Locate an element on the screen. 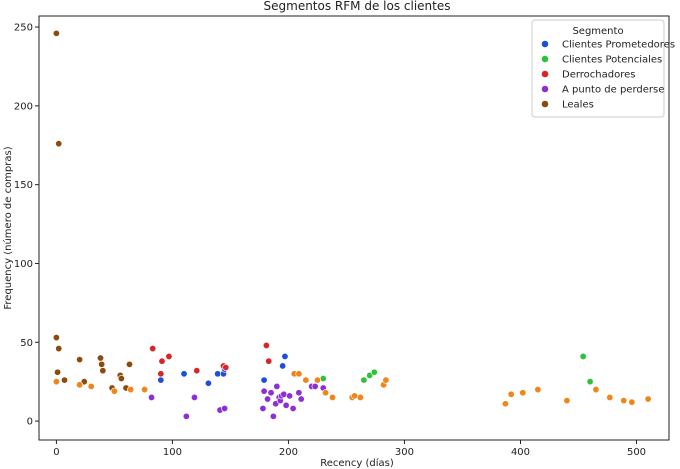 Image resolution: width=680 pixels, height=469 pixels. x-tick-label: 300 is located at coordinates (404, 452).